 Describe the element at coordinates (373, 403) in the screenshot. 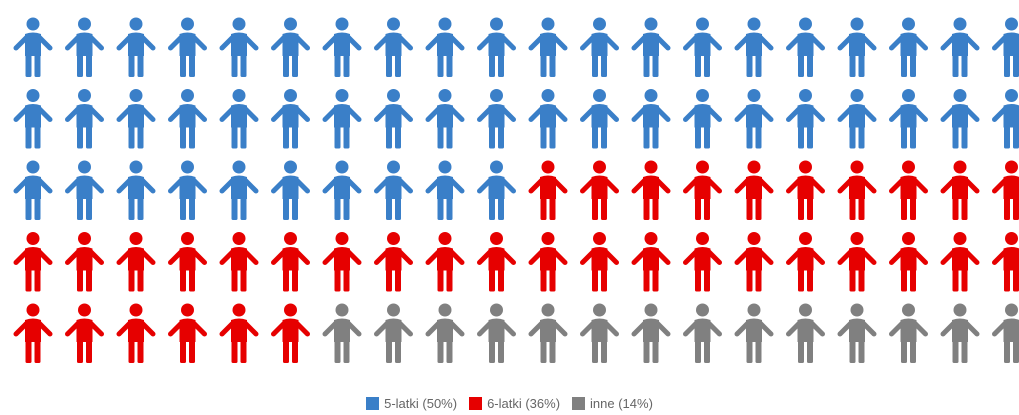

I see `legend-swatch-5-latki` at that location.